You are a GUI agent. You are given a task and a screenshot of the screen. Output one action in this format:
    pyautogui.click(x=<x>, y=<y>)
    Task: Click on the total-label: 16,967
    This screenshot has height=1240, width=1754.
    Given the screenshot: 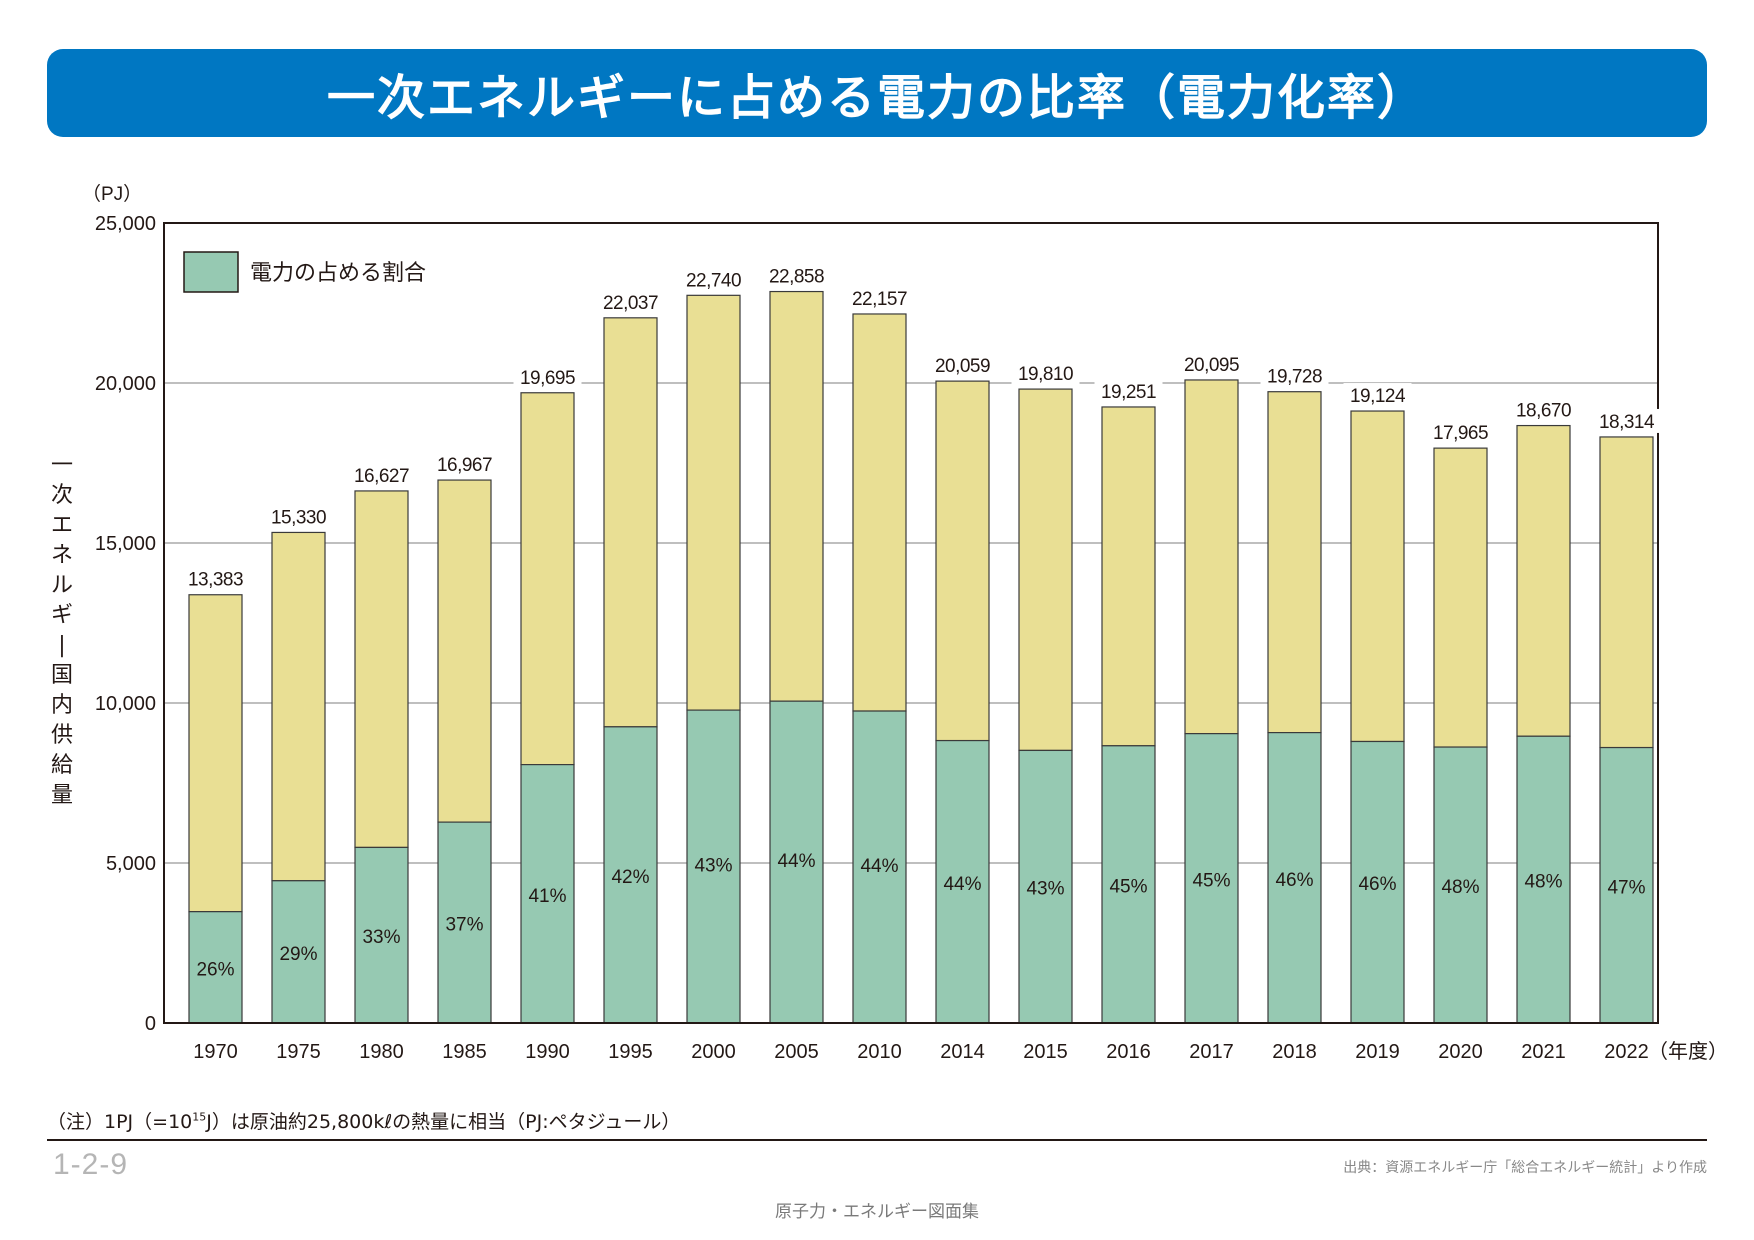 What is the action you would take?
    pyautogui.click(x=464, y=465)
    